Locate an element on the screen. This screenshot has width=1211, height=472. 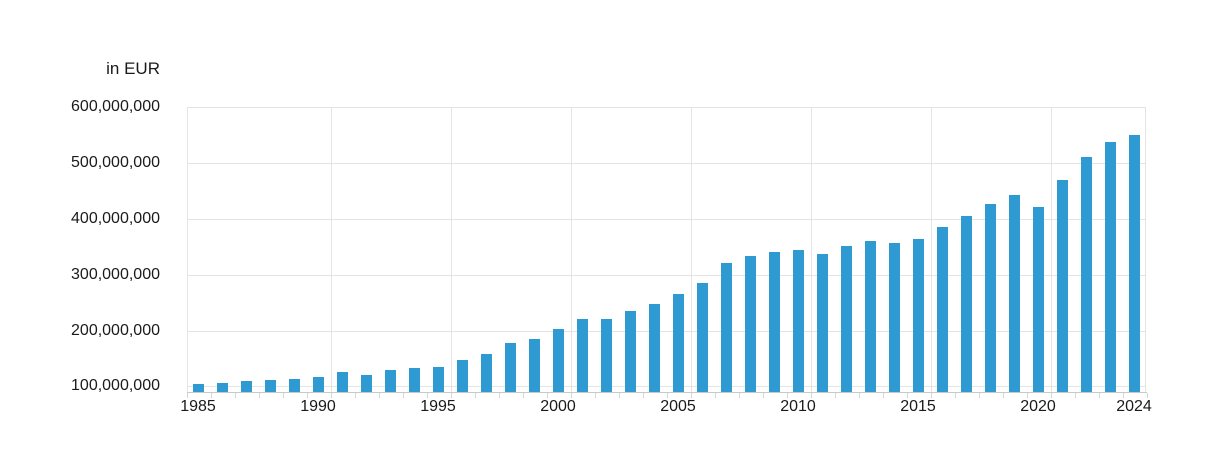
x-tick-label: 1990 is located at coordinates (318, 406).